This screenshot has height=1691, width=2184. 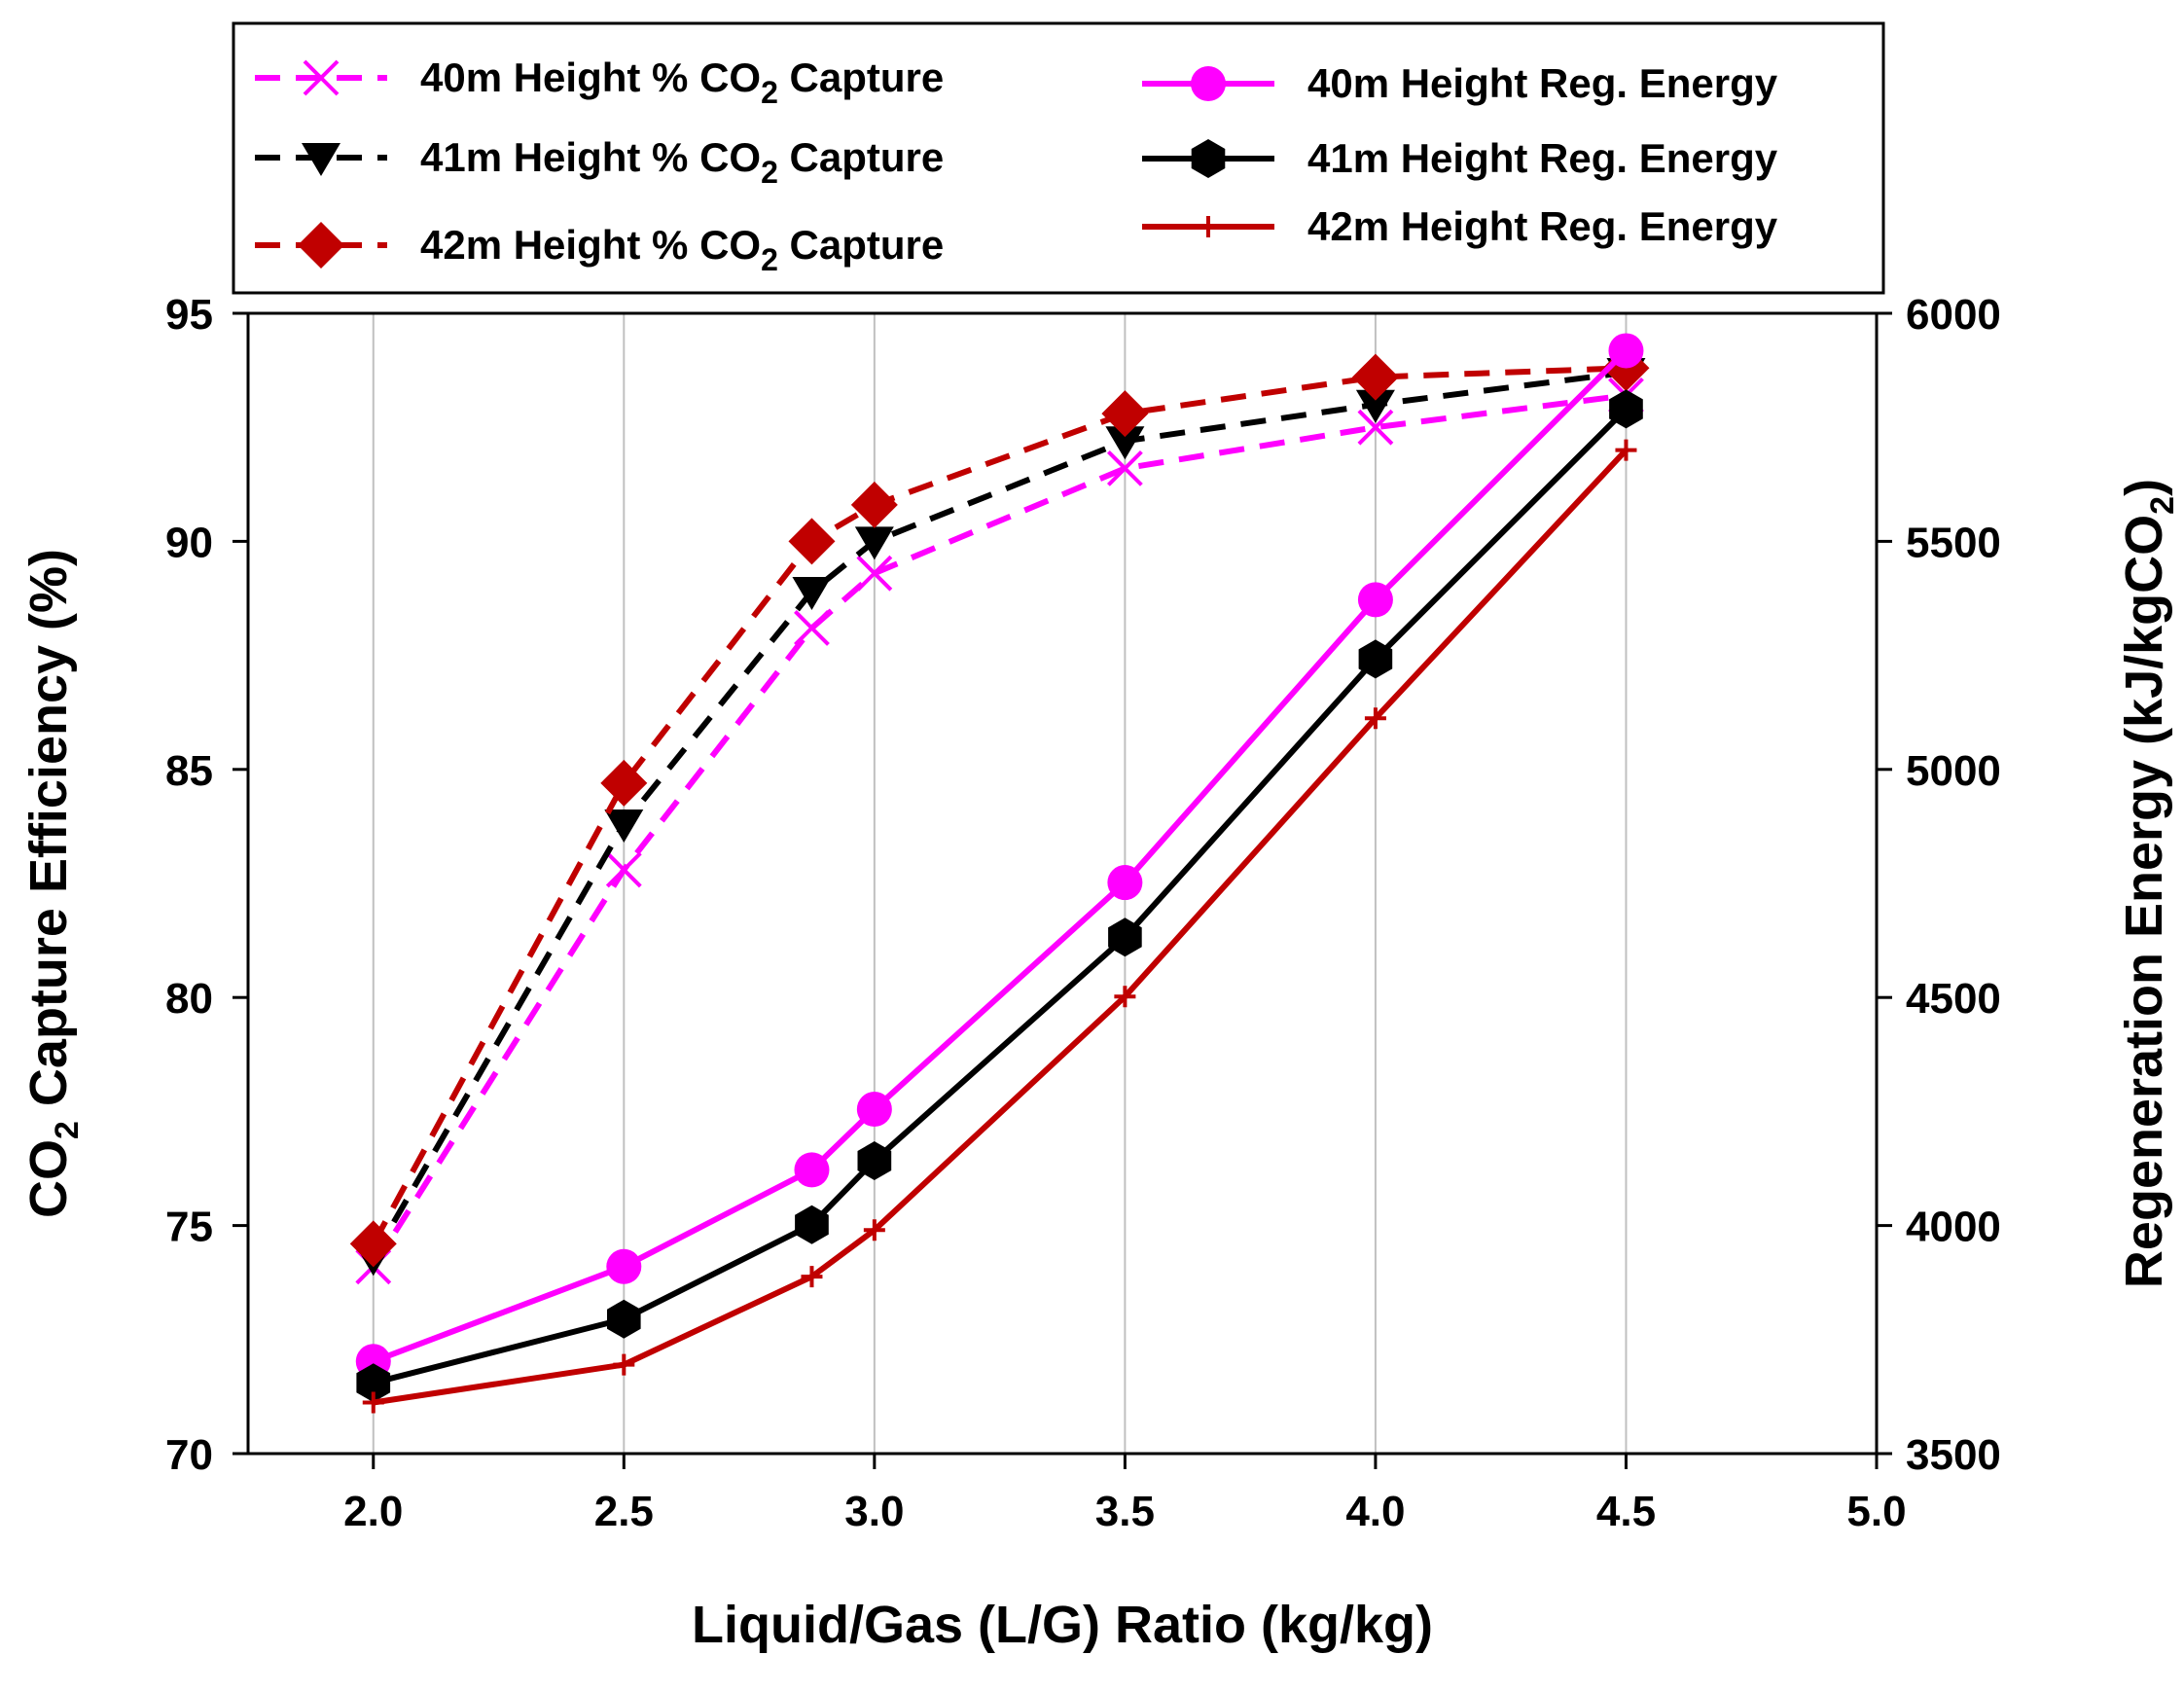 I want to click on legend-item-cap42: 42m Height % CO2 Capture, so click(x=599, y=249).